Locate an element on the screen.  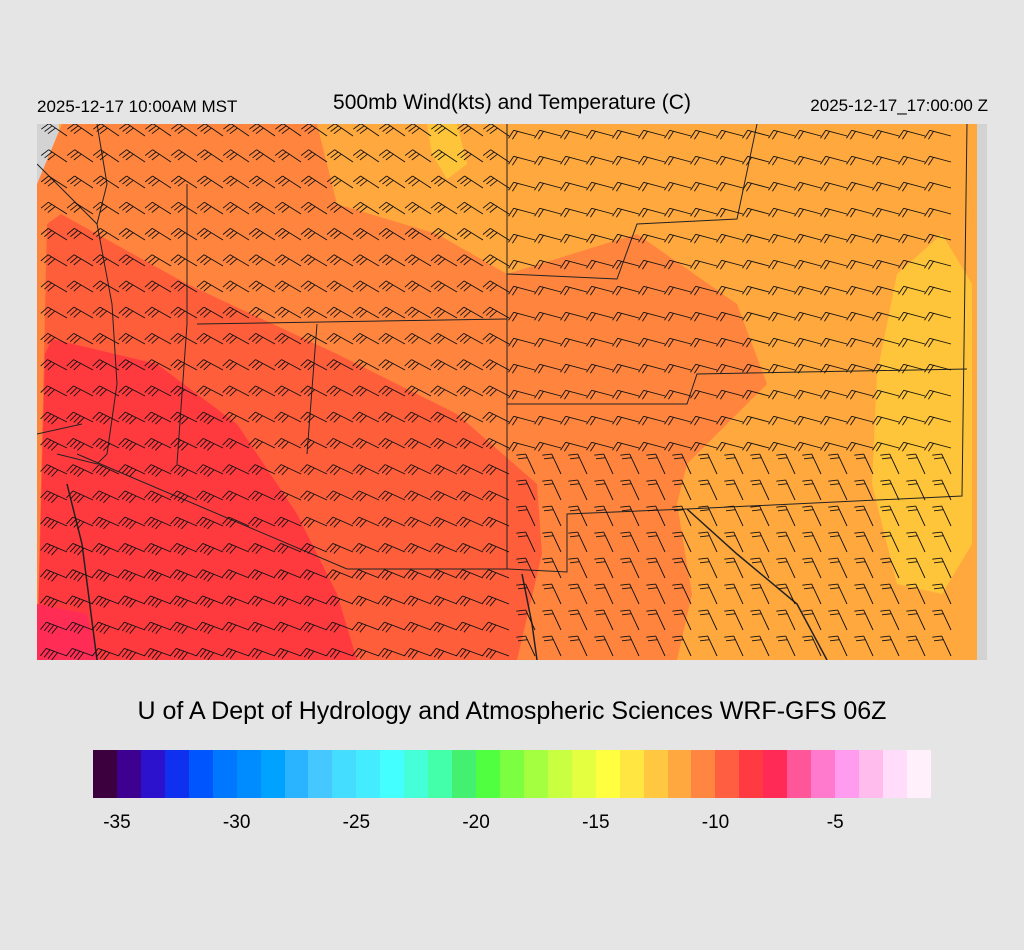
temperature-colorbar is located at coordinates (512, 774).